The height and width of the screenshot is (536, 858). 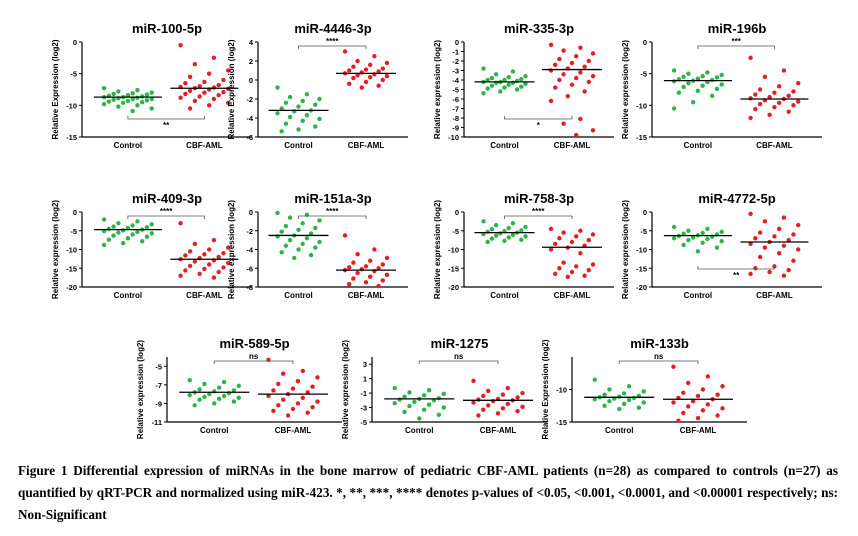 What do you see at coordinates (453, 137) in the screenshot?
I see `y-tick-label: -10` at bounding box center [453, 137].